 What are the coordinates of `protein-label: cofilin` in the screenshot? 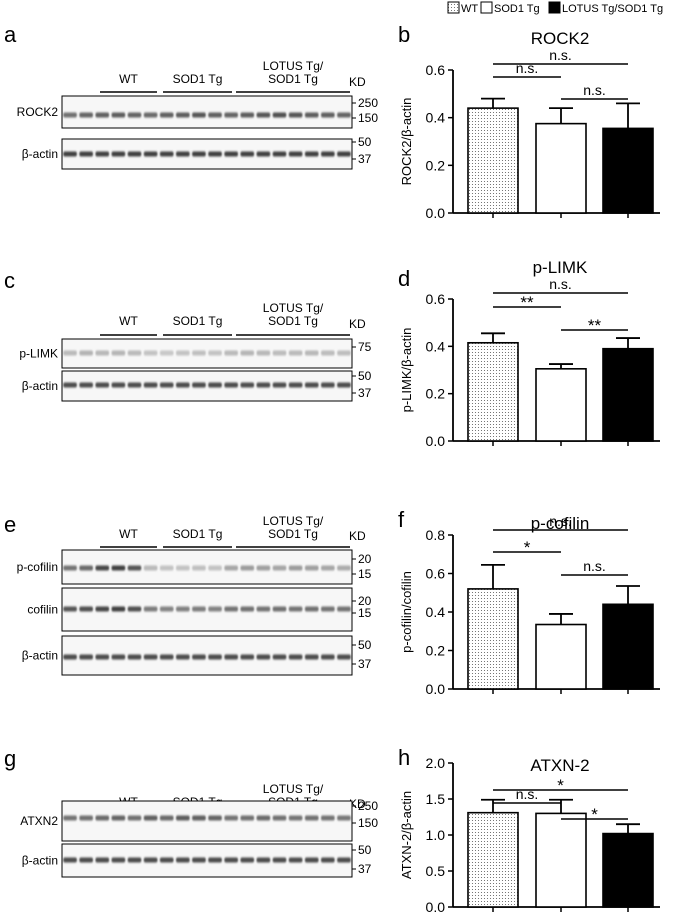 It's located at (42, 610).